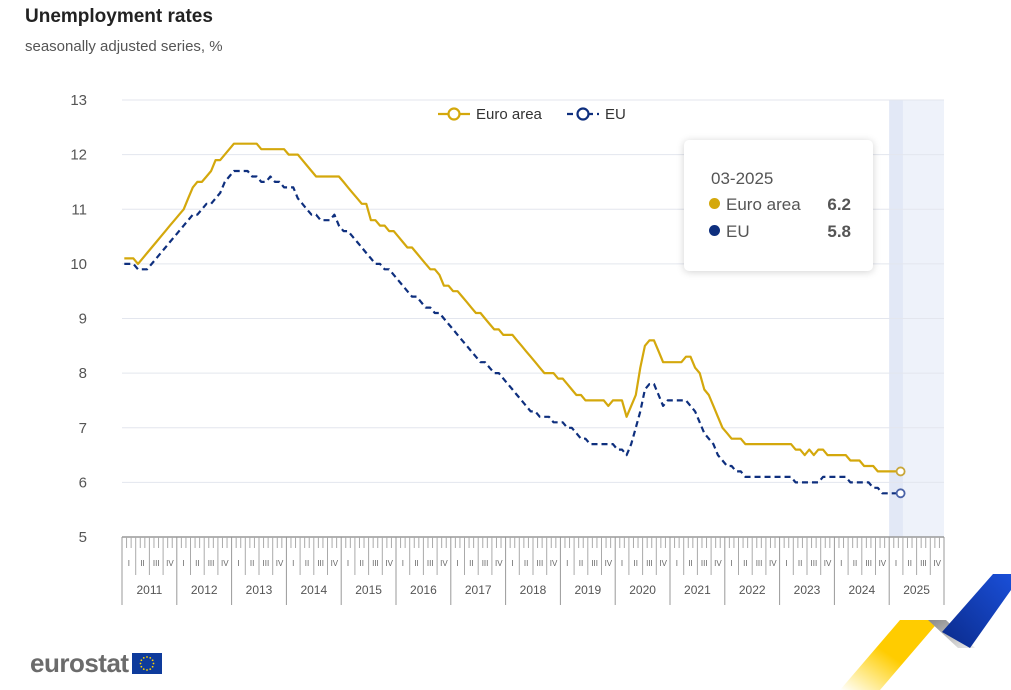 The image size is (1011, 690). I want to click on y-tick-label: 5, so click(83, 537).